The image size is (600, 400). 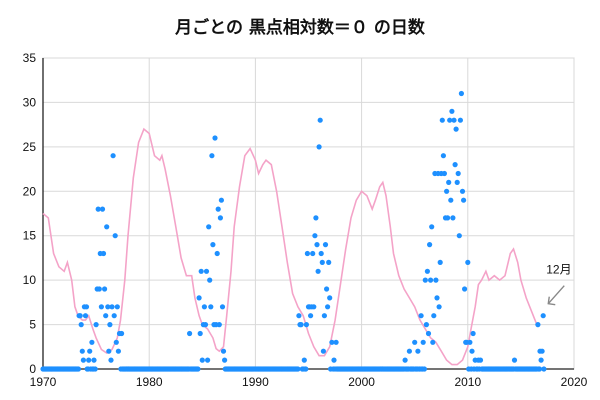 I want to click on y-tick-label: 5, so click(x=32, y=325).